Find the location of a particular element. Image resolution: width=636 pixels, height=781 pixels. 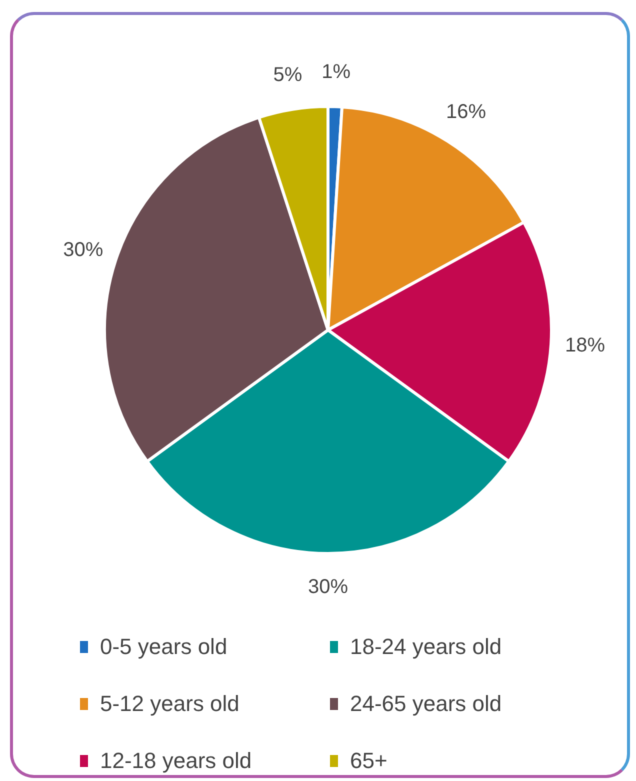

data-label: 5% is located at coordinates (287, 75).